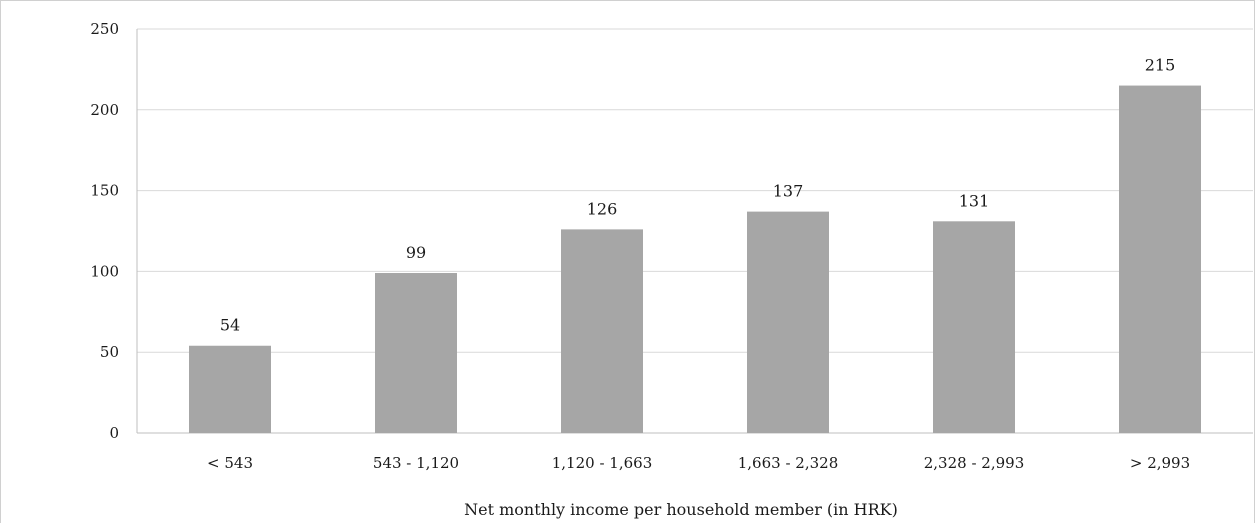 The width and height of the screenshot is (1256, 529). Describe the element at coordinates (602, 208) in the screenshot. I see `data-label: 126` at that location.